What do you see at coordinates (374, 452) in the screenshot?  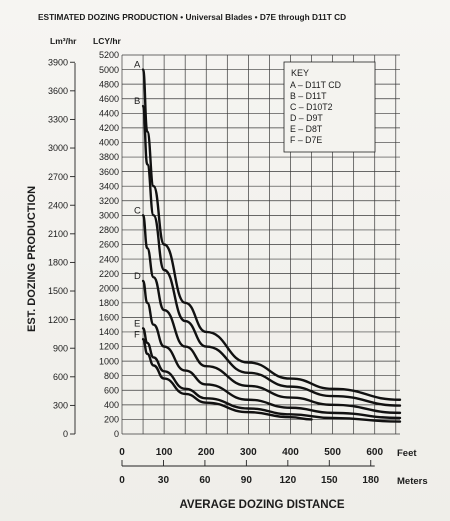 I see `x-tick-label-feet: 600` at bounding box center [374, 452].